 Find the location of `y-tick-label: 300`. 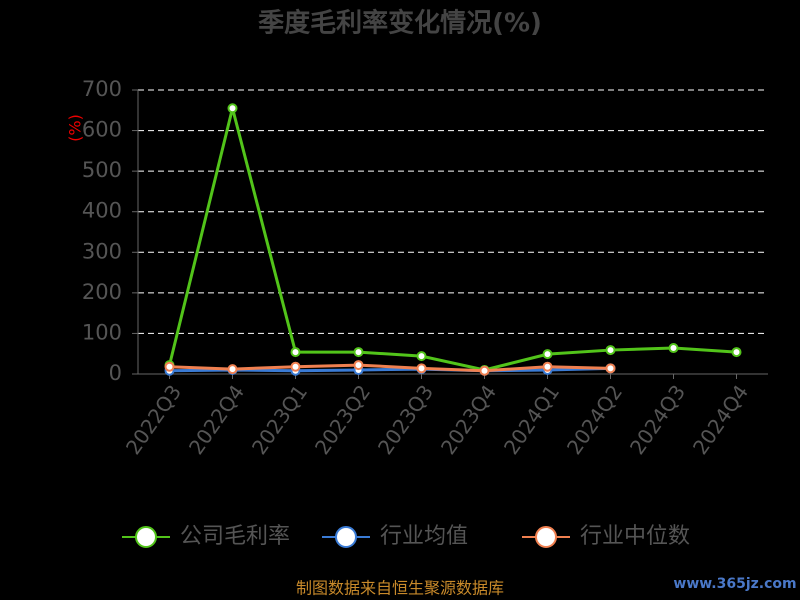

y-tick-label: 300 is located at coordinates (102, 251).